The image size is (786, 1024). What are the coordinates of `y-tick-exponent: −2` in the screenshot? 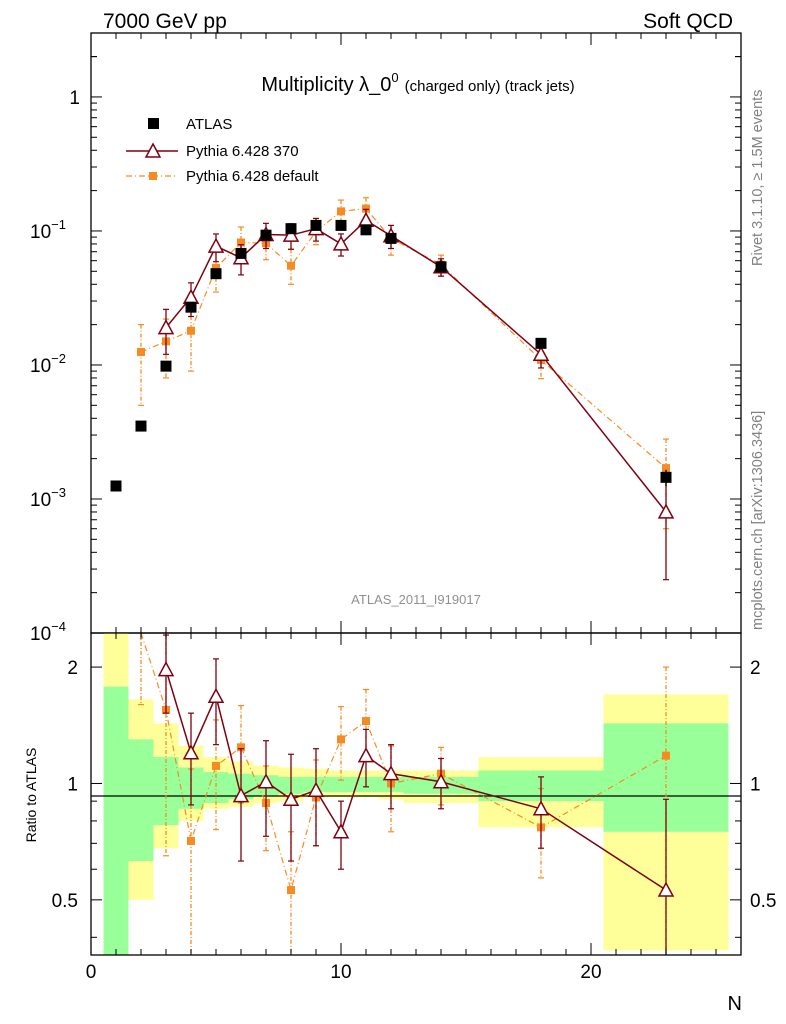 It's located at (58, 358).